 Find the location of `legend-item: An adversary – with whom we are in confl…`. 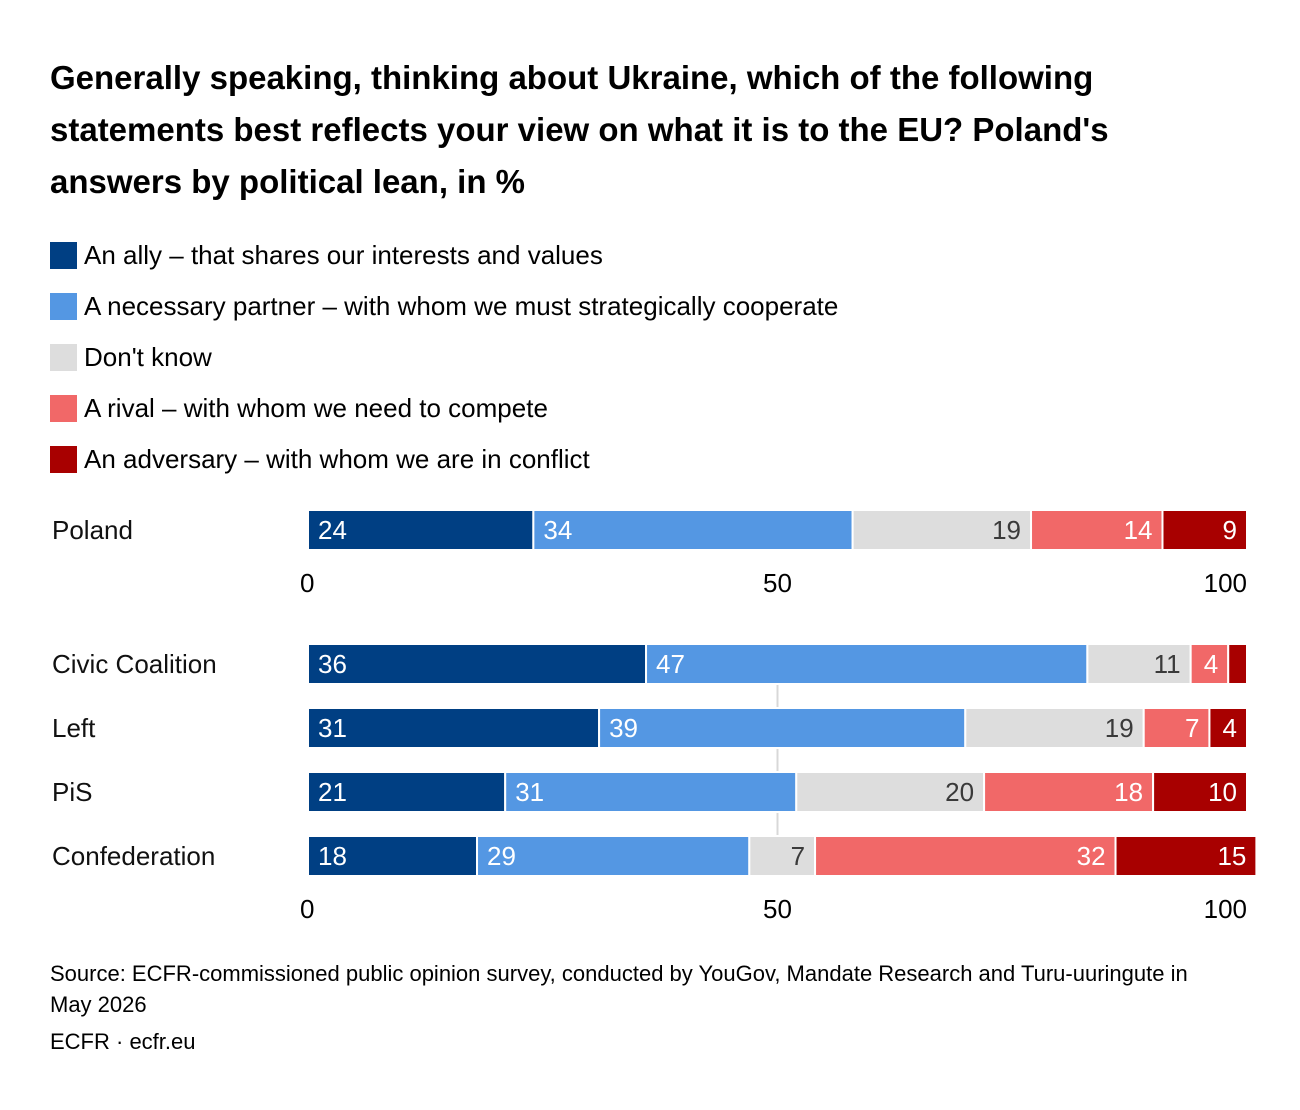

legend-item: An adversary – with whom we are in confl… is located at coordinates (320, 459).